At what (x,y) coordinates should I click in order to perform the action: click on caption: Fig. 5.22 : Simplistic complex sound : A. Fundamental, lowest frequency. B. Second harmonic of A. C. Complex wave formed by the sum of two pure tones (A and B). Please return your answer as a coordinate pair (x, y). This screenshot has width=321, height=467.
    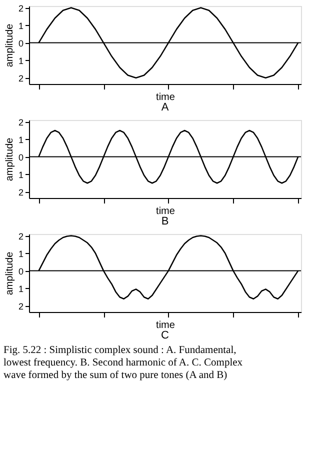
    Looking at the image, I should click on (123, 363).